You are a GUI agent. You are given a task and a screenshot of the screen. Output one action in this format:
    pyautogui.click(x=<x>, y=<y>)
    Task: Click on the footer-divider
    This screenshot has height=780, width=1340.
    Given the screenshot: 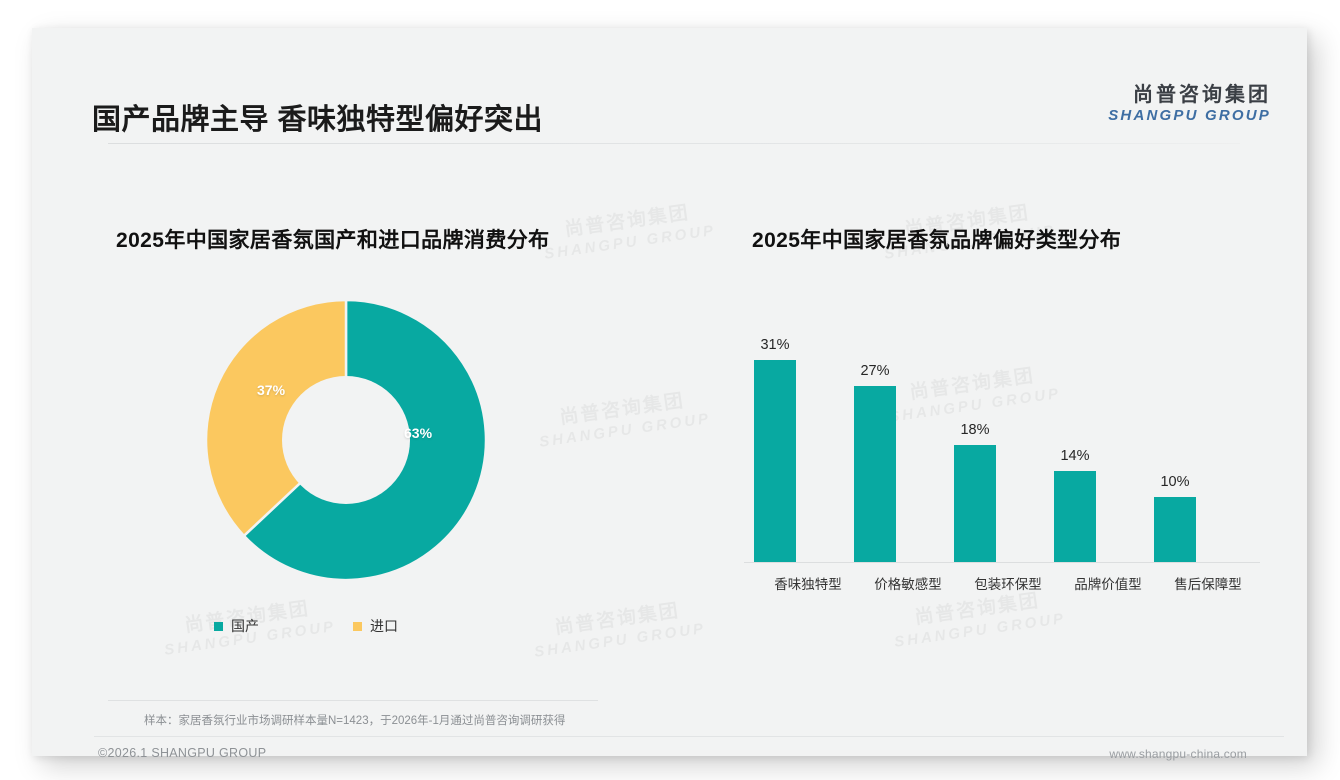 What is the action you would take?
    pyautogui.click(x=689, y=736)
    